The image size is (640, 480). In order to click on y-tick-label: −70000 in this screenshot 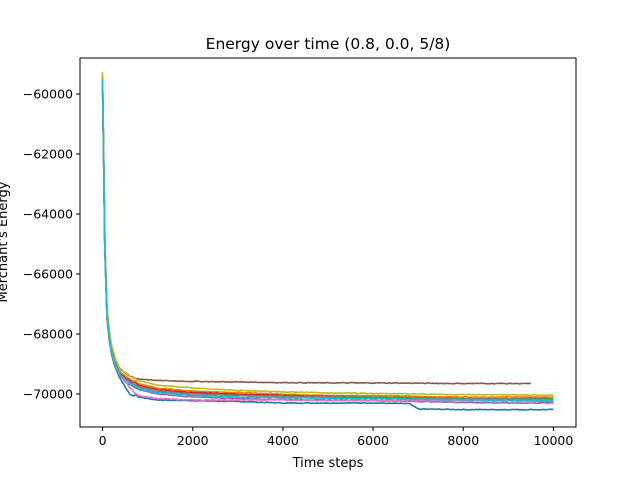, I will do `click(48, 394)`.